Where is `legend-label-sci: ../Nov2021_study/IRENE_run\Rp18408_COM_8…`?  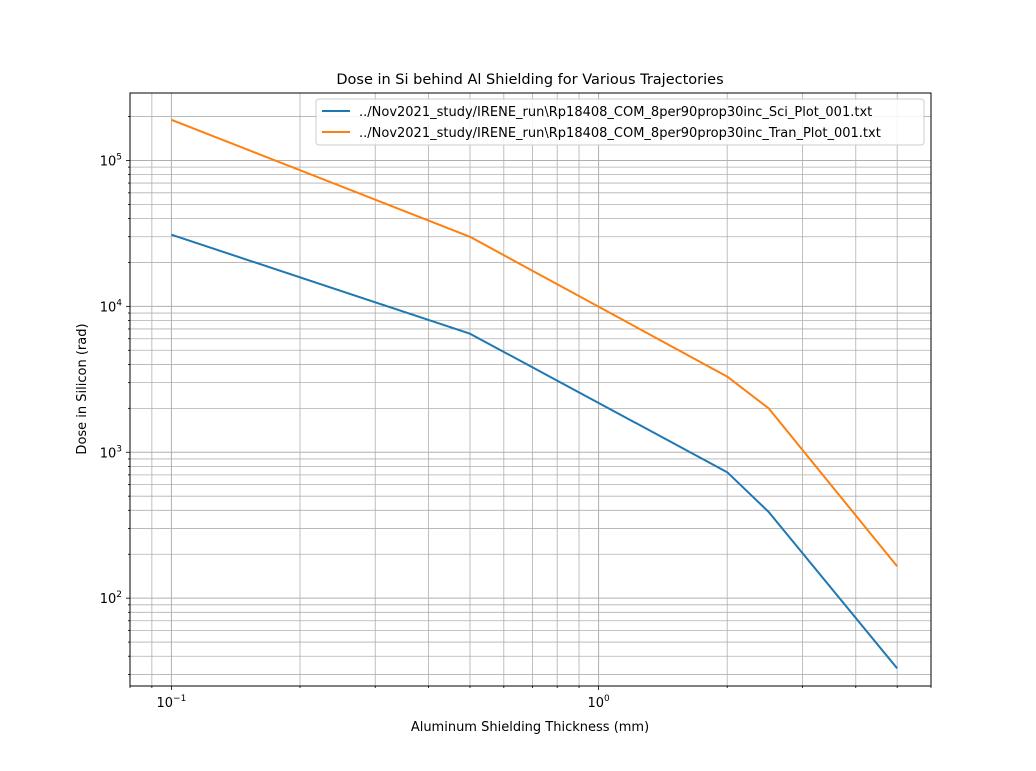 legend-label-sci: ../Nov2021_study/IRENE_run\Rp18408_COM_8… is located at coordinates (615, 112).